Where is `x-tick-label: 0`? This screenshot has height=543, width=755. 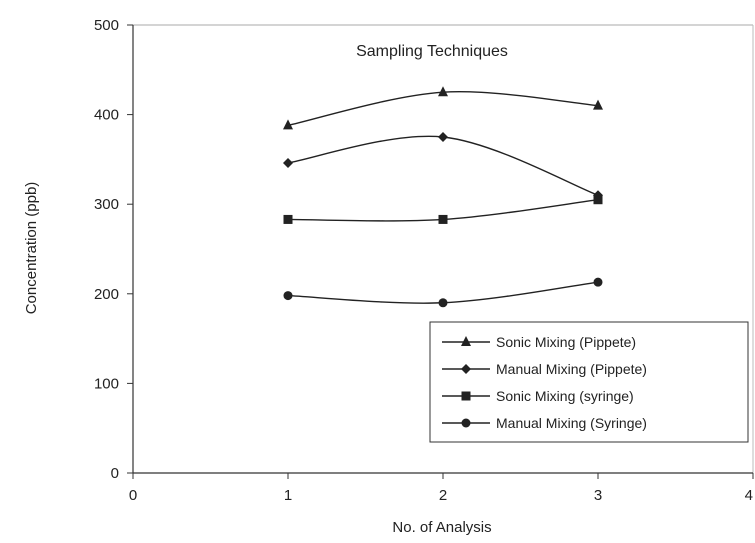 x-tick-label: 0 is located at coordinates (133, 495).